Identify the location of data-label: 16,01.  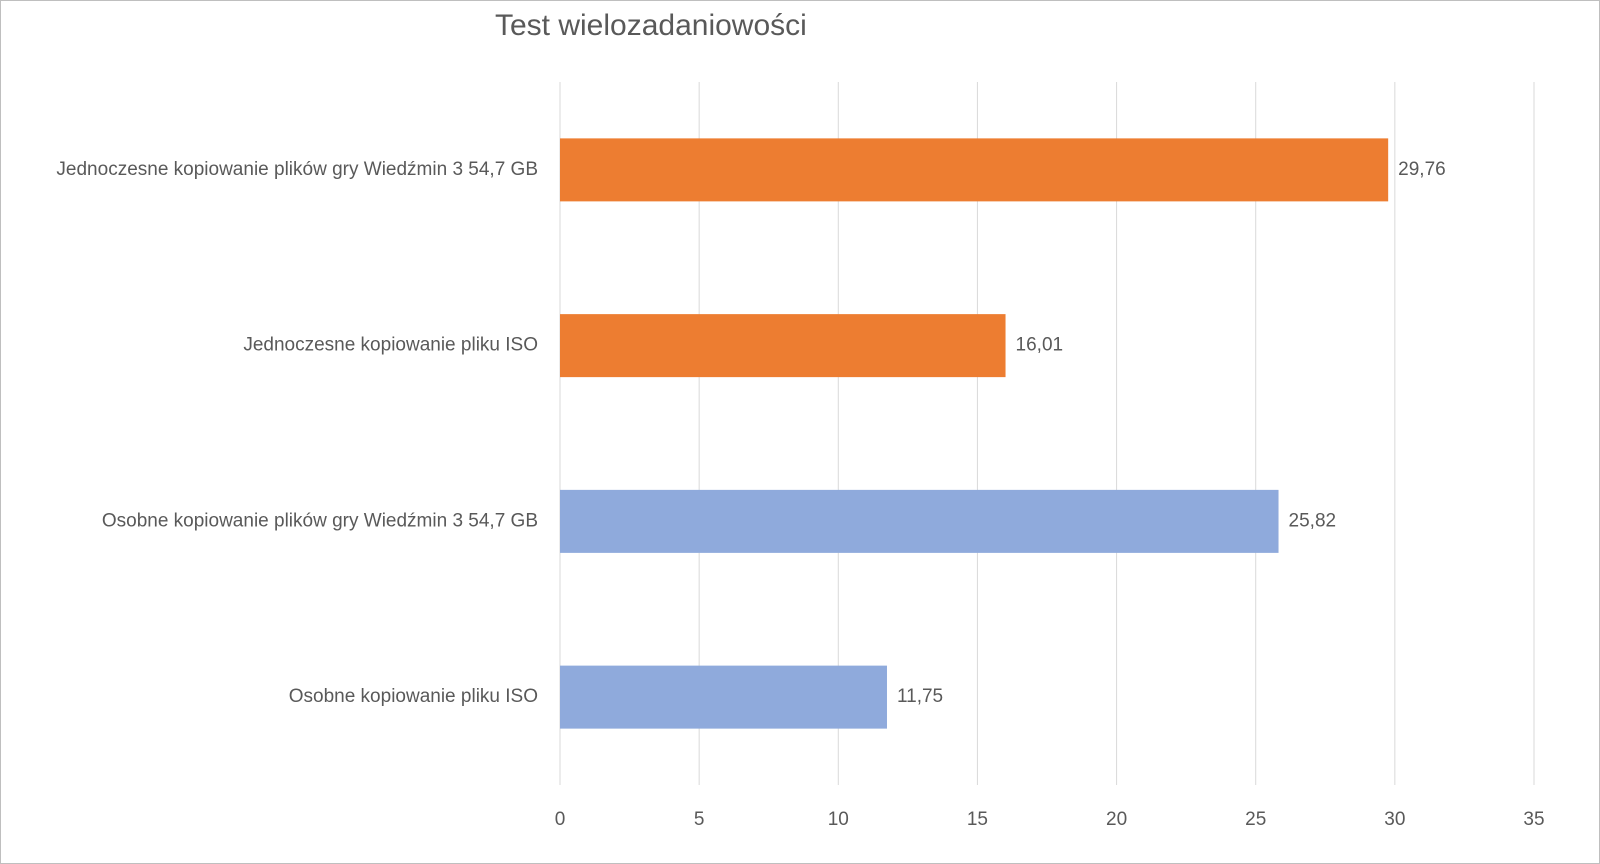
(1040, 345).